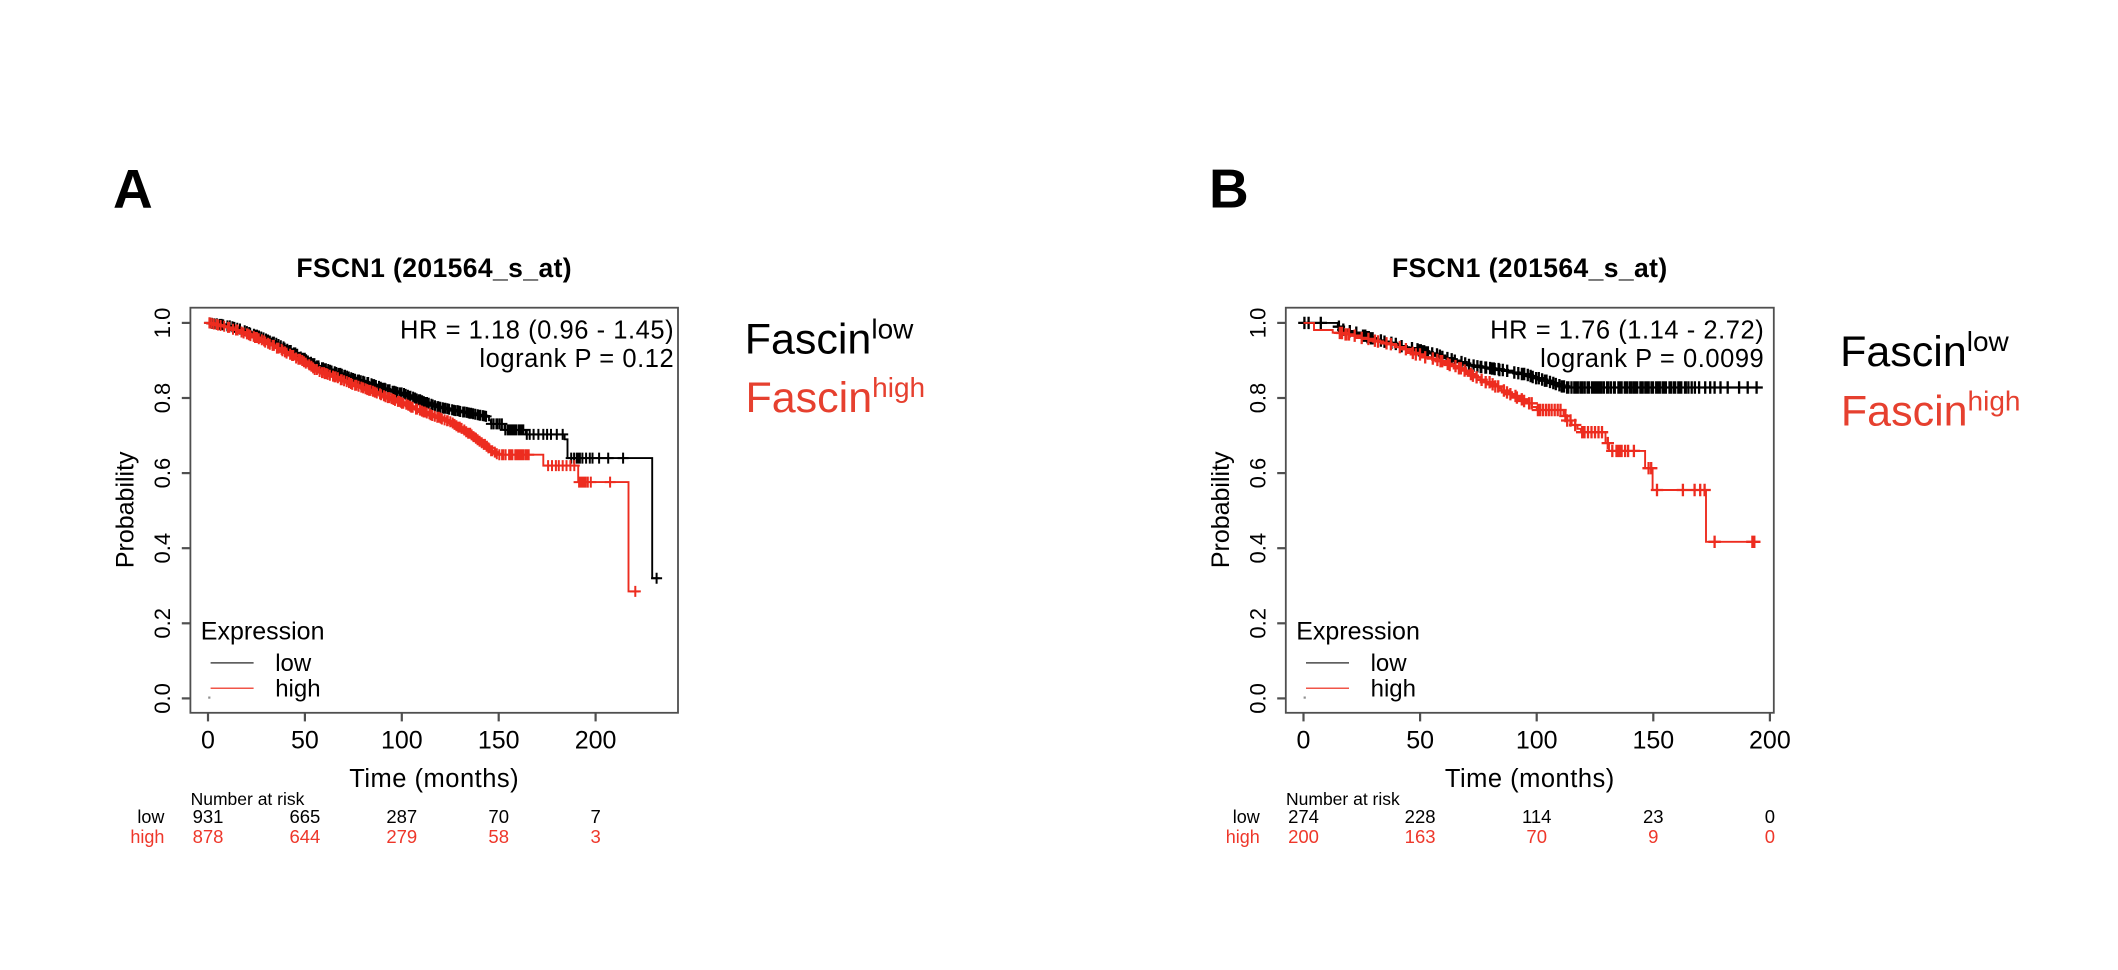 This screenshot has width=2118, height=970. I want to click on svg-text: 114, so click(1537, 816).